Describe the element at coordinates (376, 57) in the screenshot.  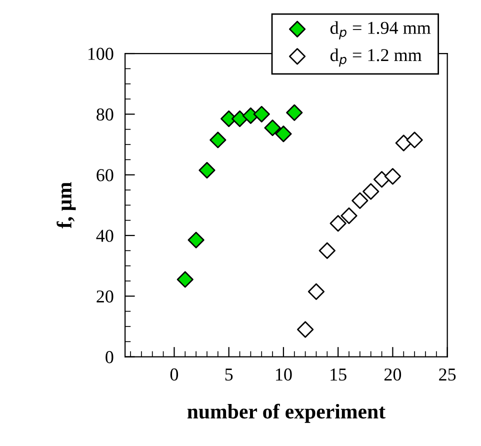
I see `legend-label: d$_{p}$ = 1.2 mm` at that location.